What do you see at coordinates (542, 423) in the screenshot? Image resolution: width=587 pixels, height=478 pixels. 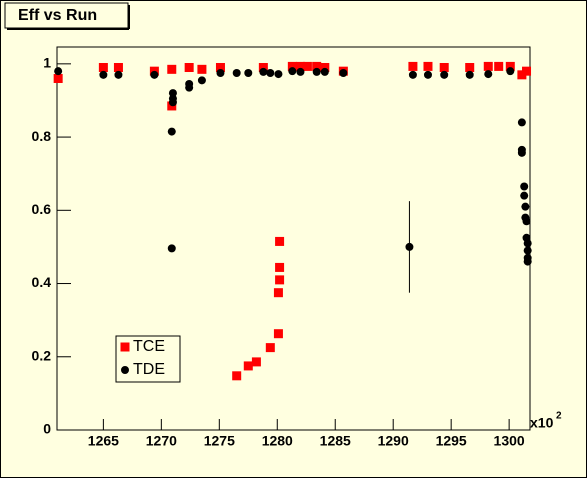 I see `x-axis-multiplier: x10` at bounding box center [542, 423].